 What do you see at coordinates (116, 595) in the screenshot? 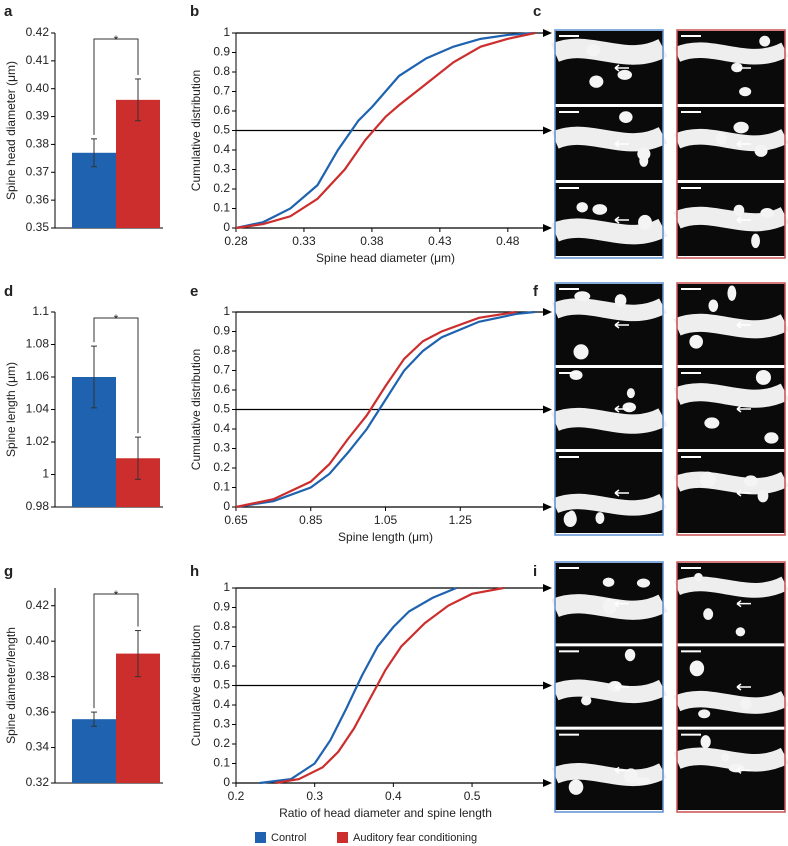
I see `significance-star: *` at bounding box center [116, 595].